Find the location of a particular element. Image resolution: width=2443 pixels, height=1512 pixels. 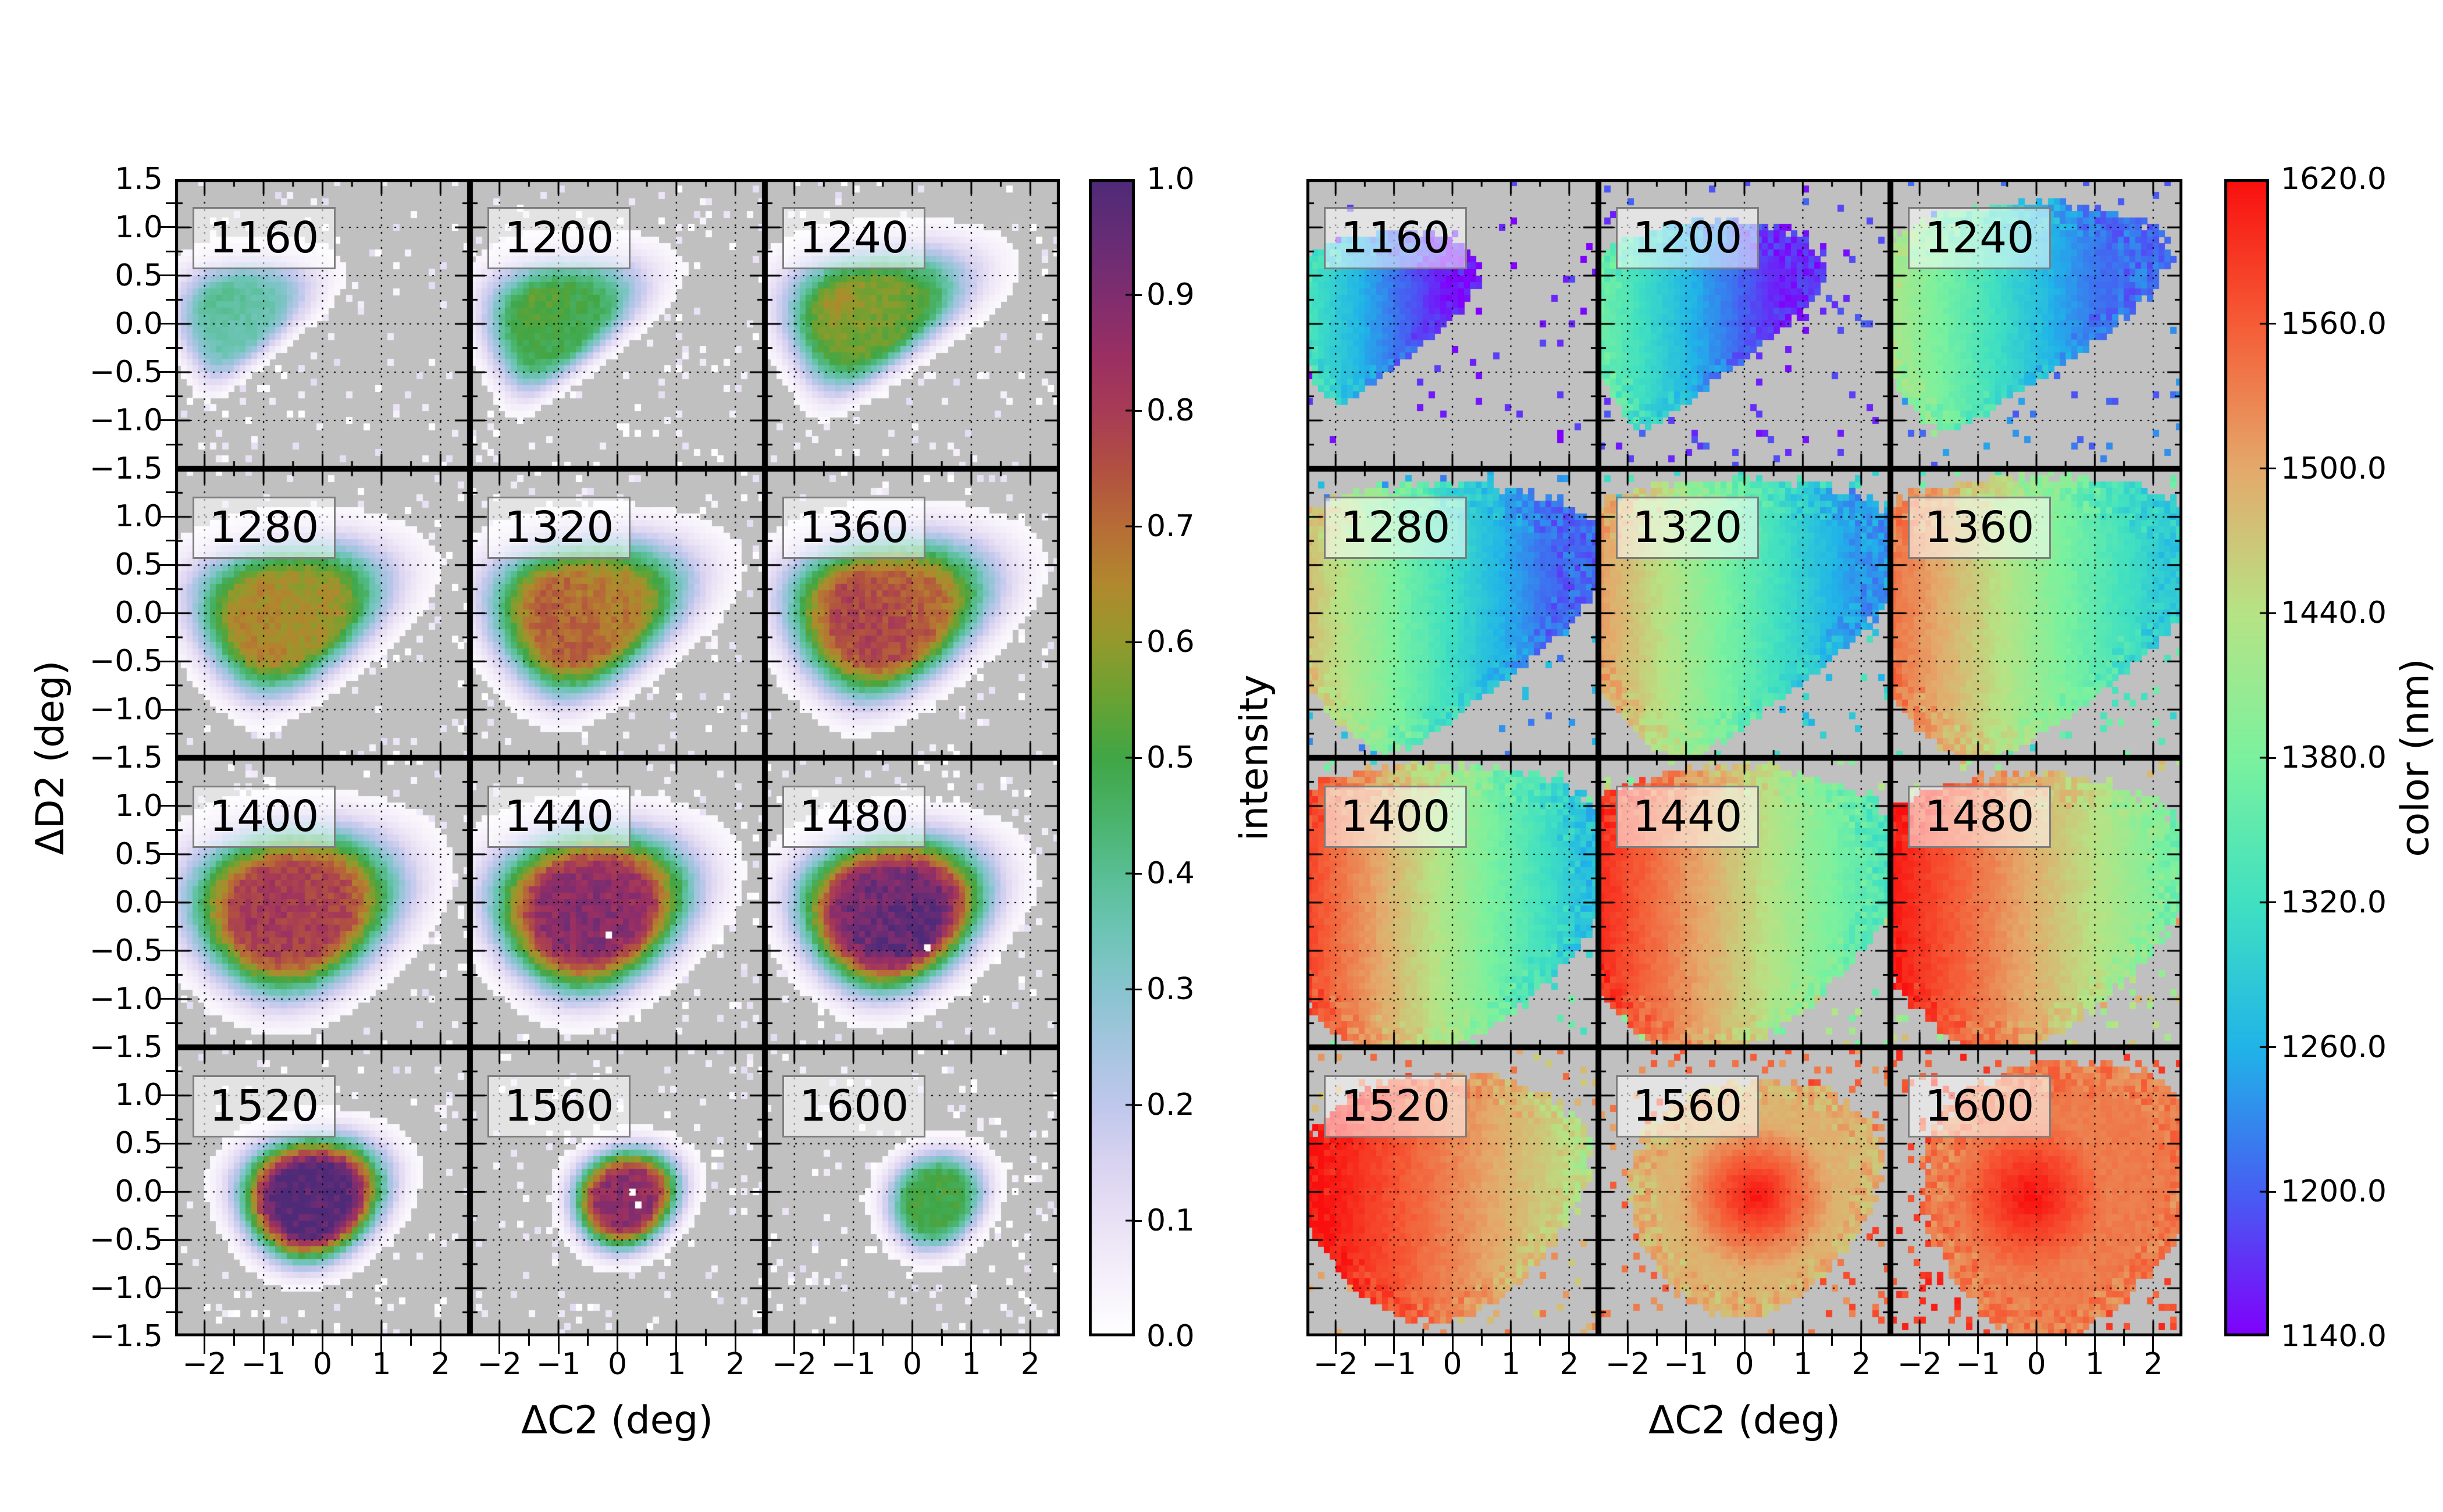

color-colorbar-tick-label: 1140.0 is located at coordinates (2334, 1336).